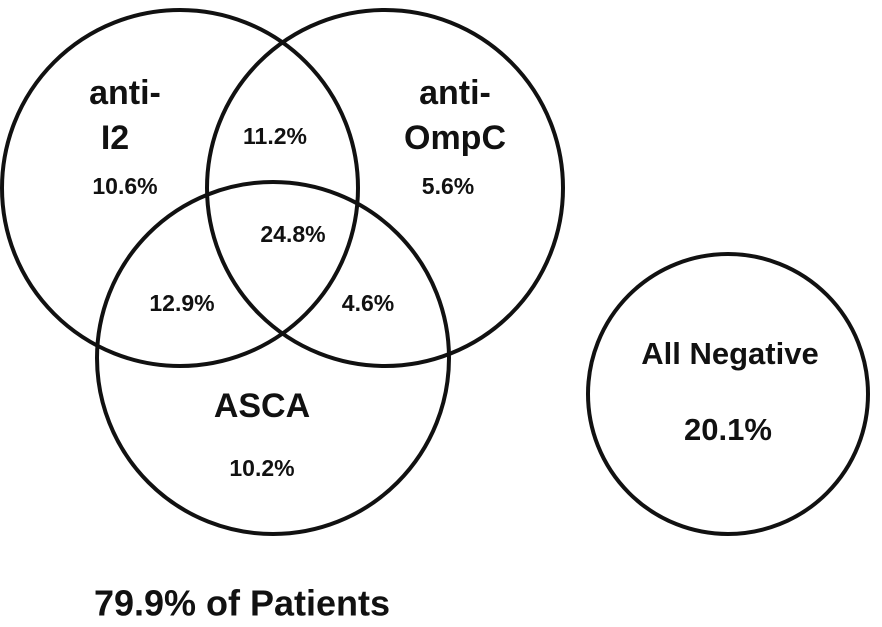  Describe the element at coordinates (115, 138) in the screenshot. I see `set-label: I2` at that location.